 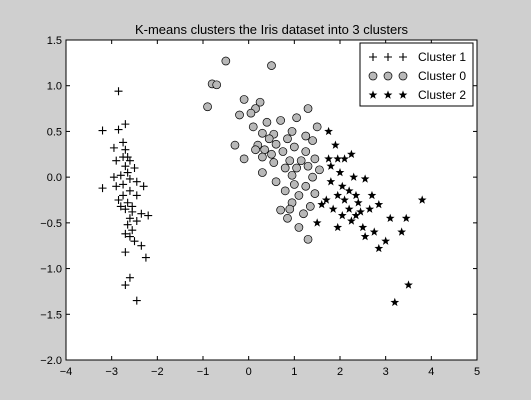 I want to click on x-tick-label: −4, so click(x=66, y=372).